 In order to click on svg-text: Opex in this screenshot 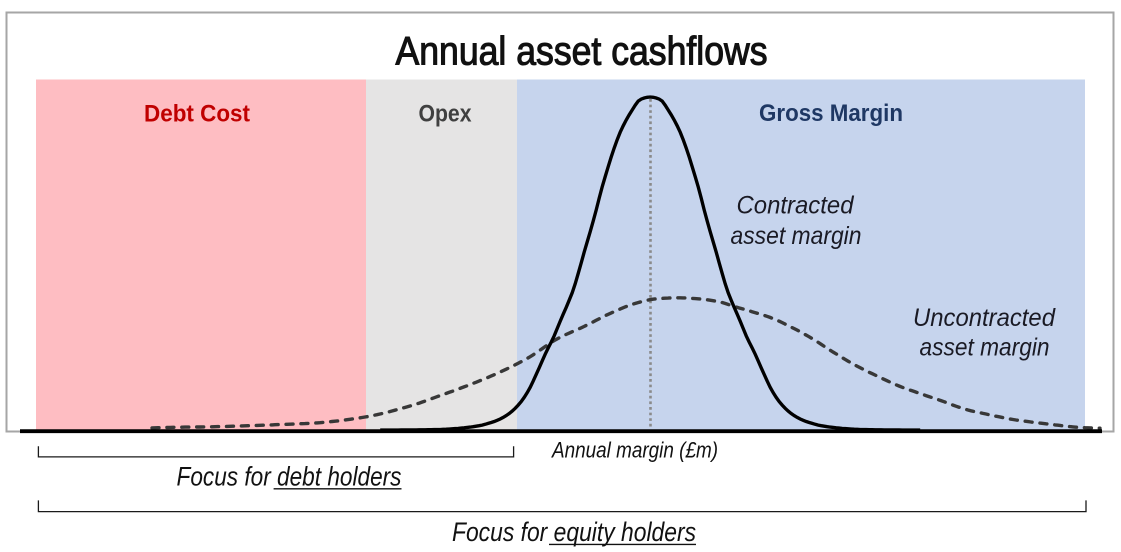, I will do `click(446, 113)`.